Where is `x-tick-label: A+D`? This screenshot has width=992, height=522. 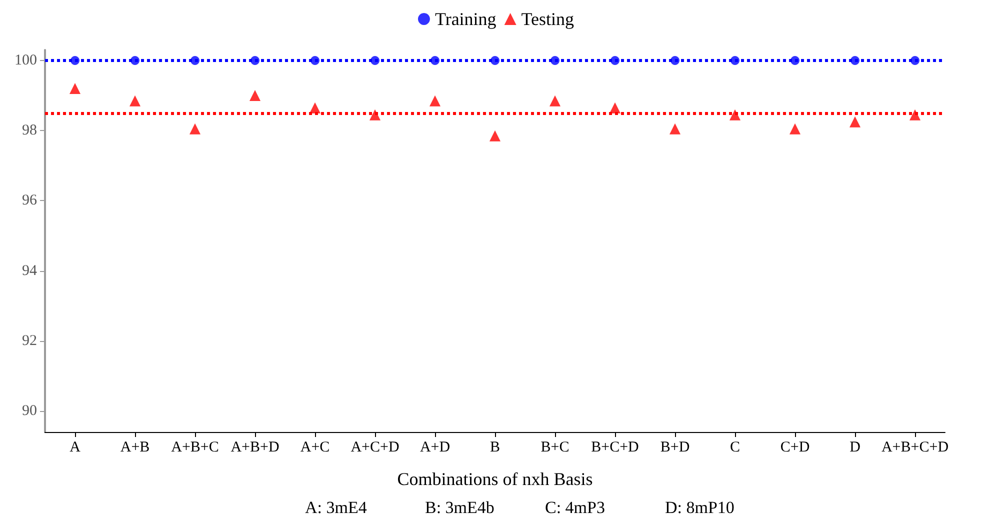 x-tick-label: A+D is located at coordinates (435, 448).